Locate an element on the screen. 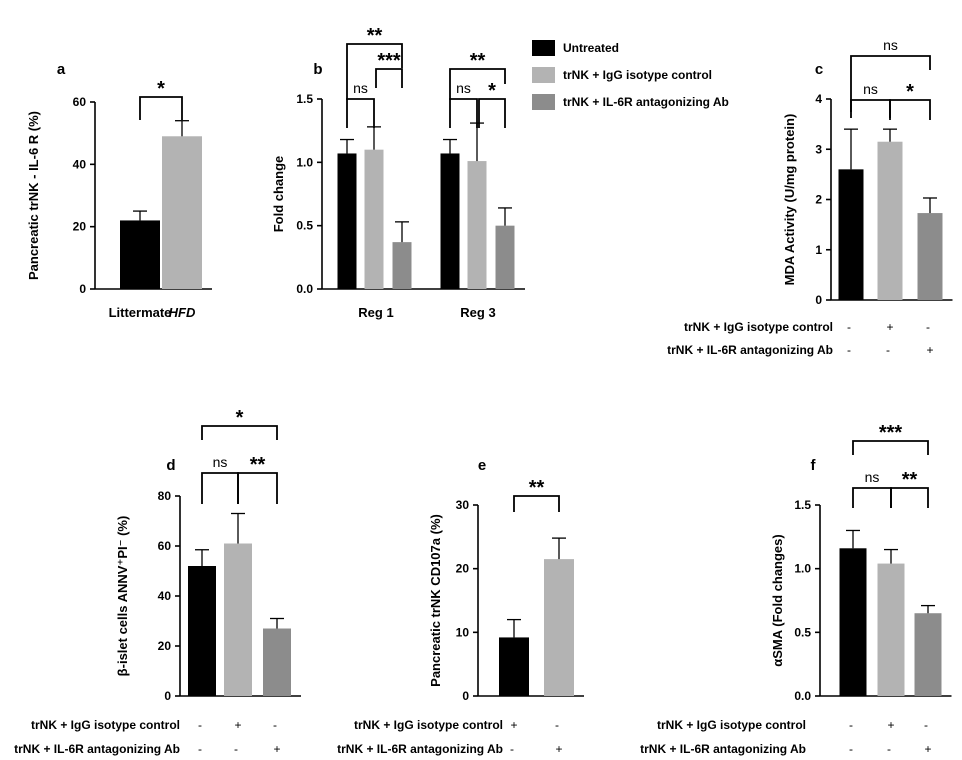  legend-label: trNK + IL-6R antagonizing Ab is located at coordinates (646, 102).